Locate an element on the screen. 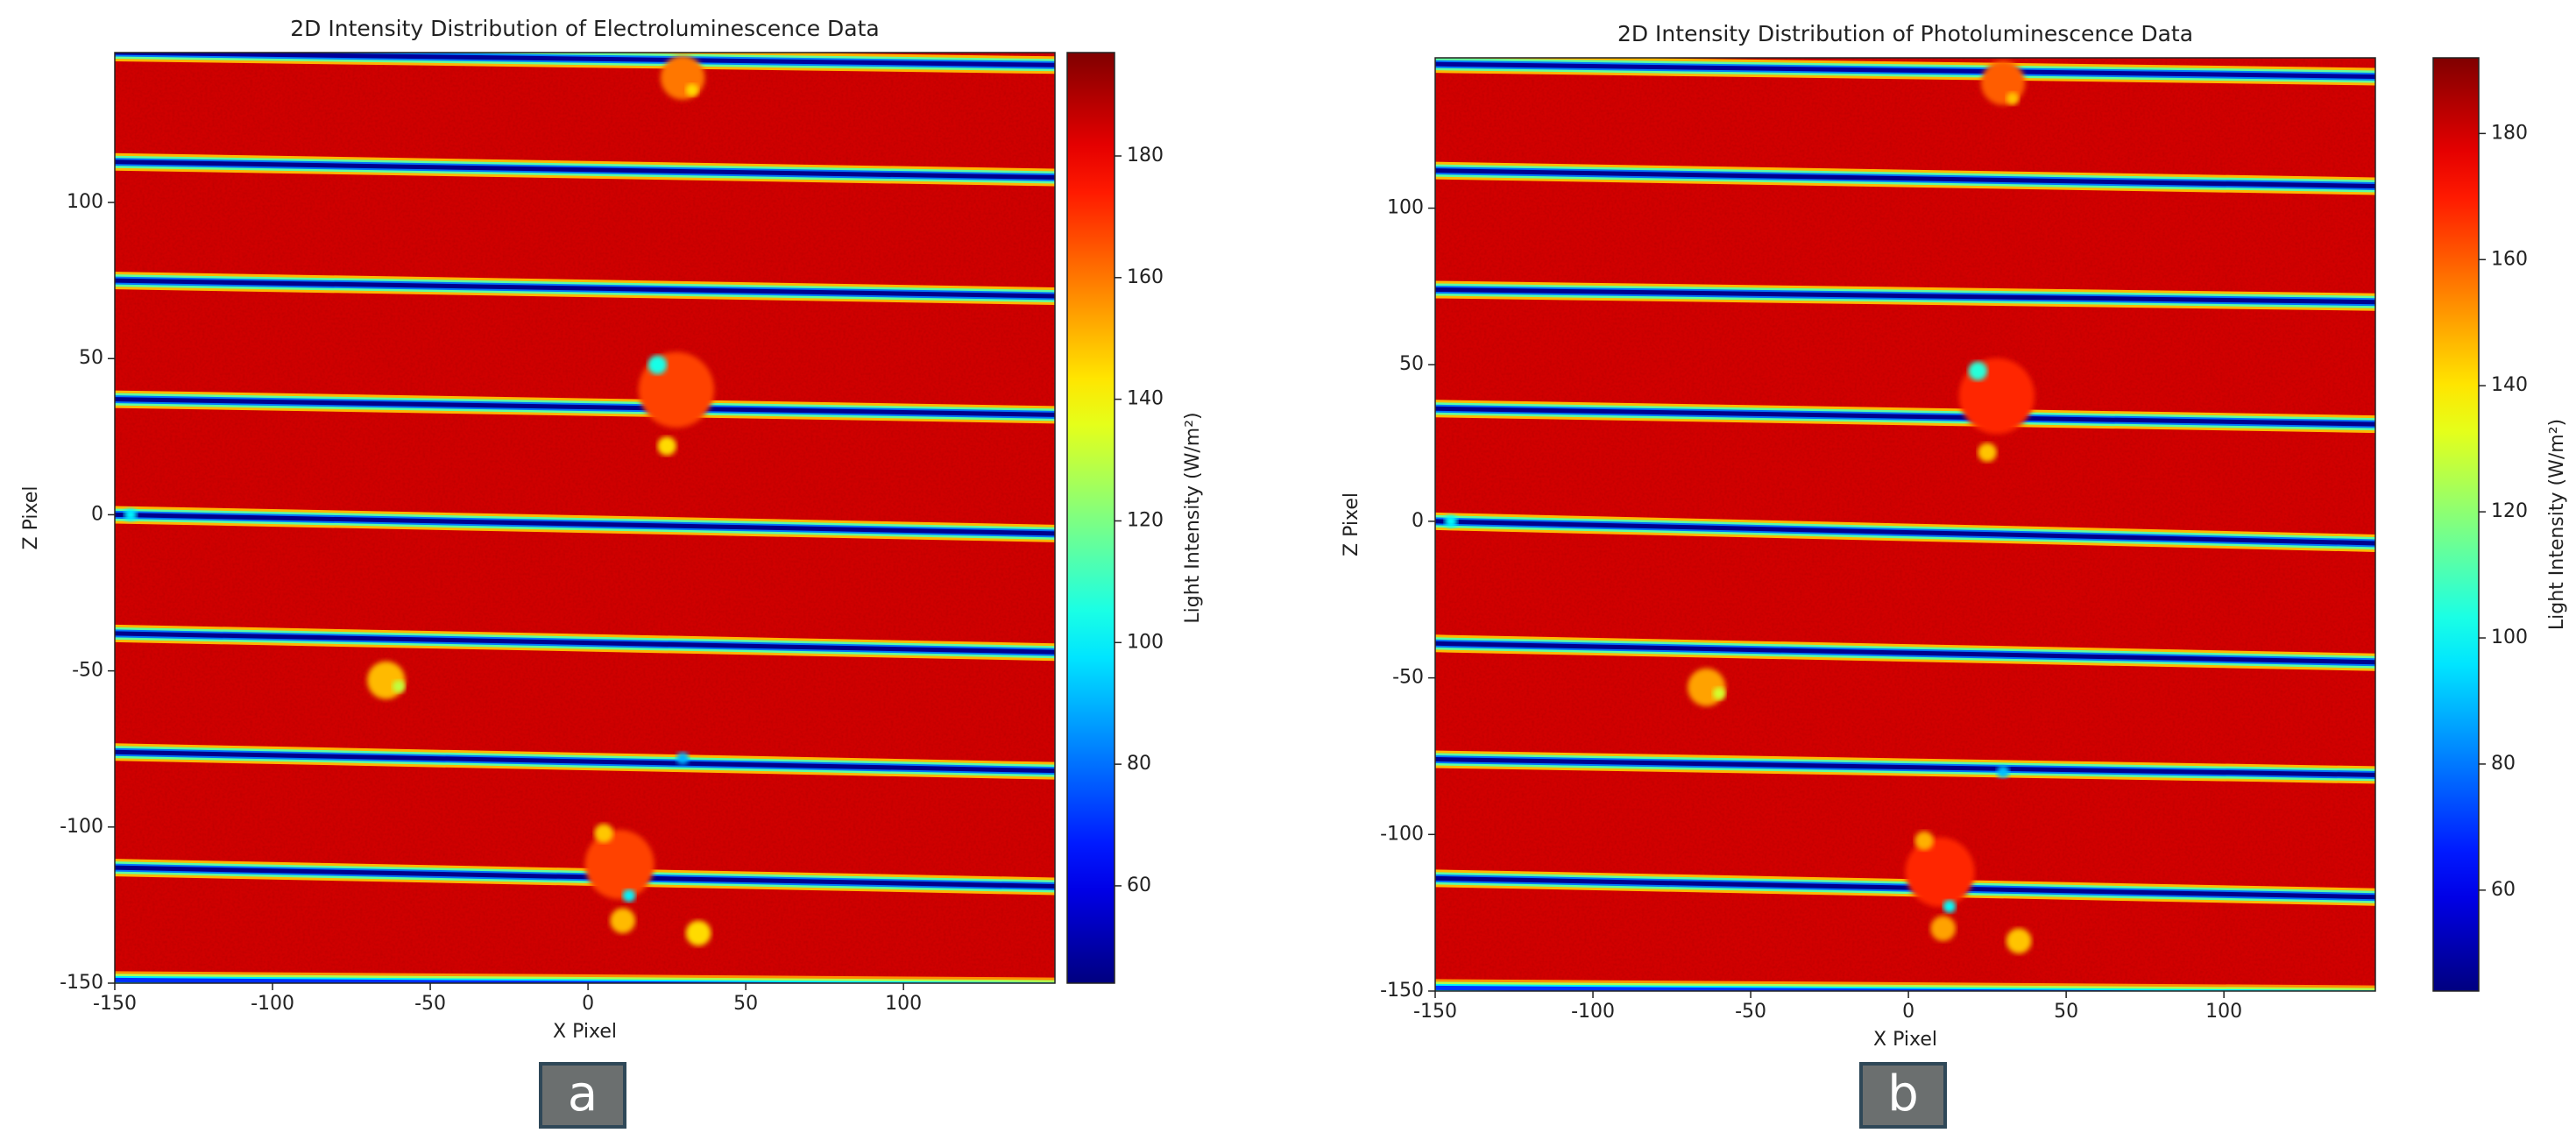 This screenshot has width=2576, height=1140. x-tick-label: 0 is located at coordinates (1908, 1012).